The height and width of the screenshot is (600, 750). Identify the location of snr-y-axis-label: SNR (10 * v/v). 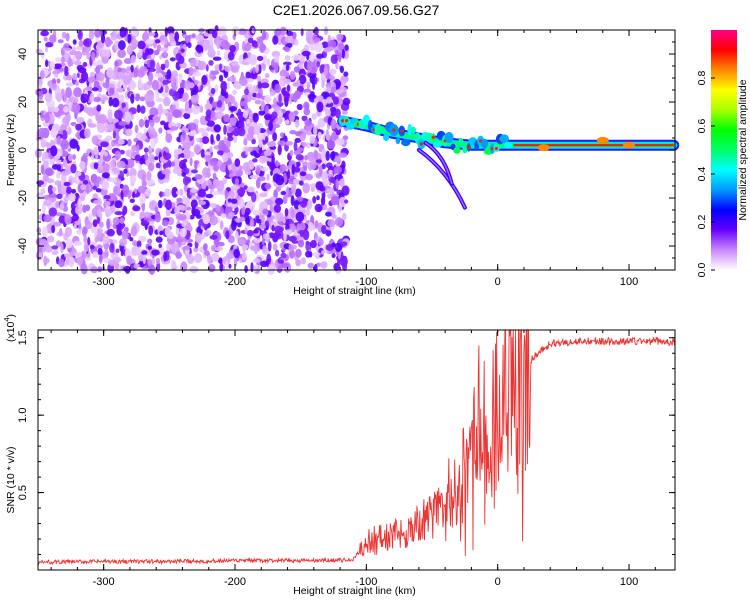
(11, 479).